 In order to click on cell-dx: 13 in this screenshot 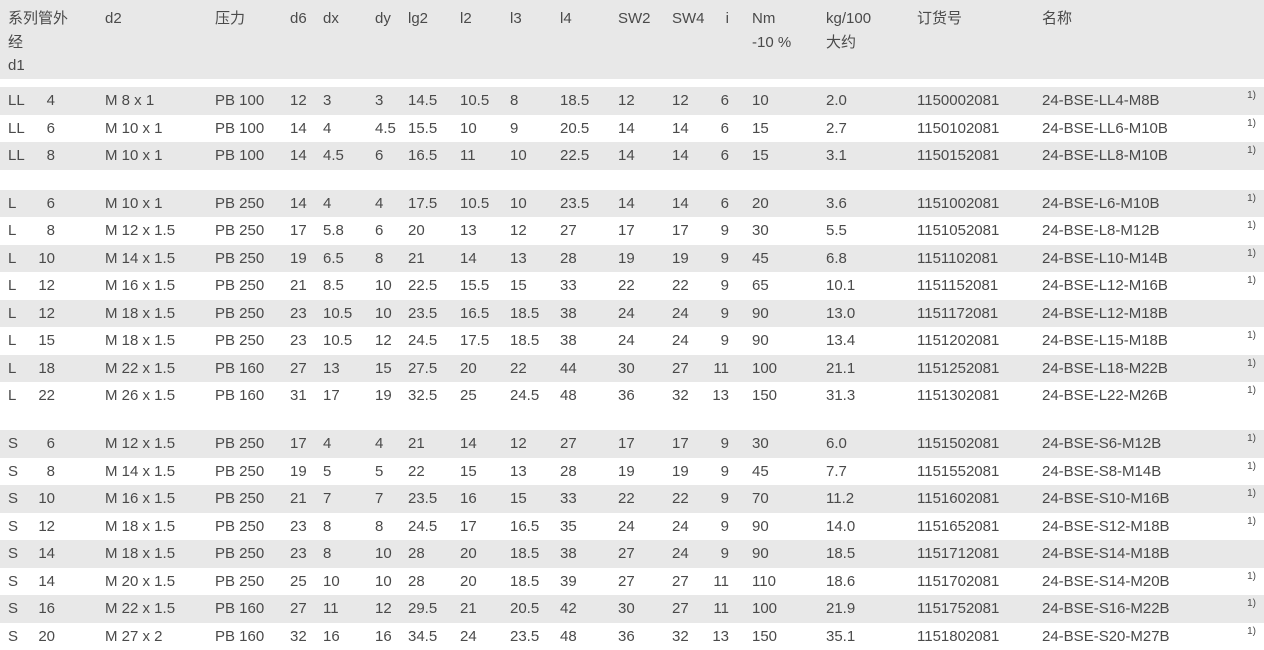, I will do `click(331, 369)`.